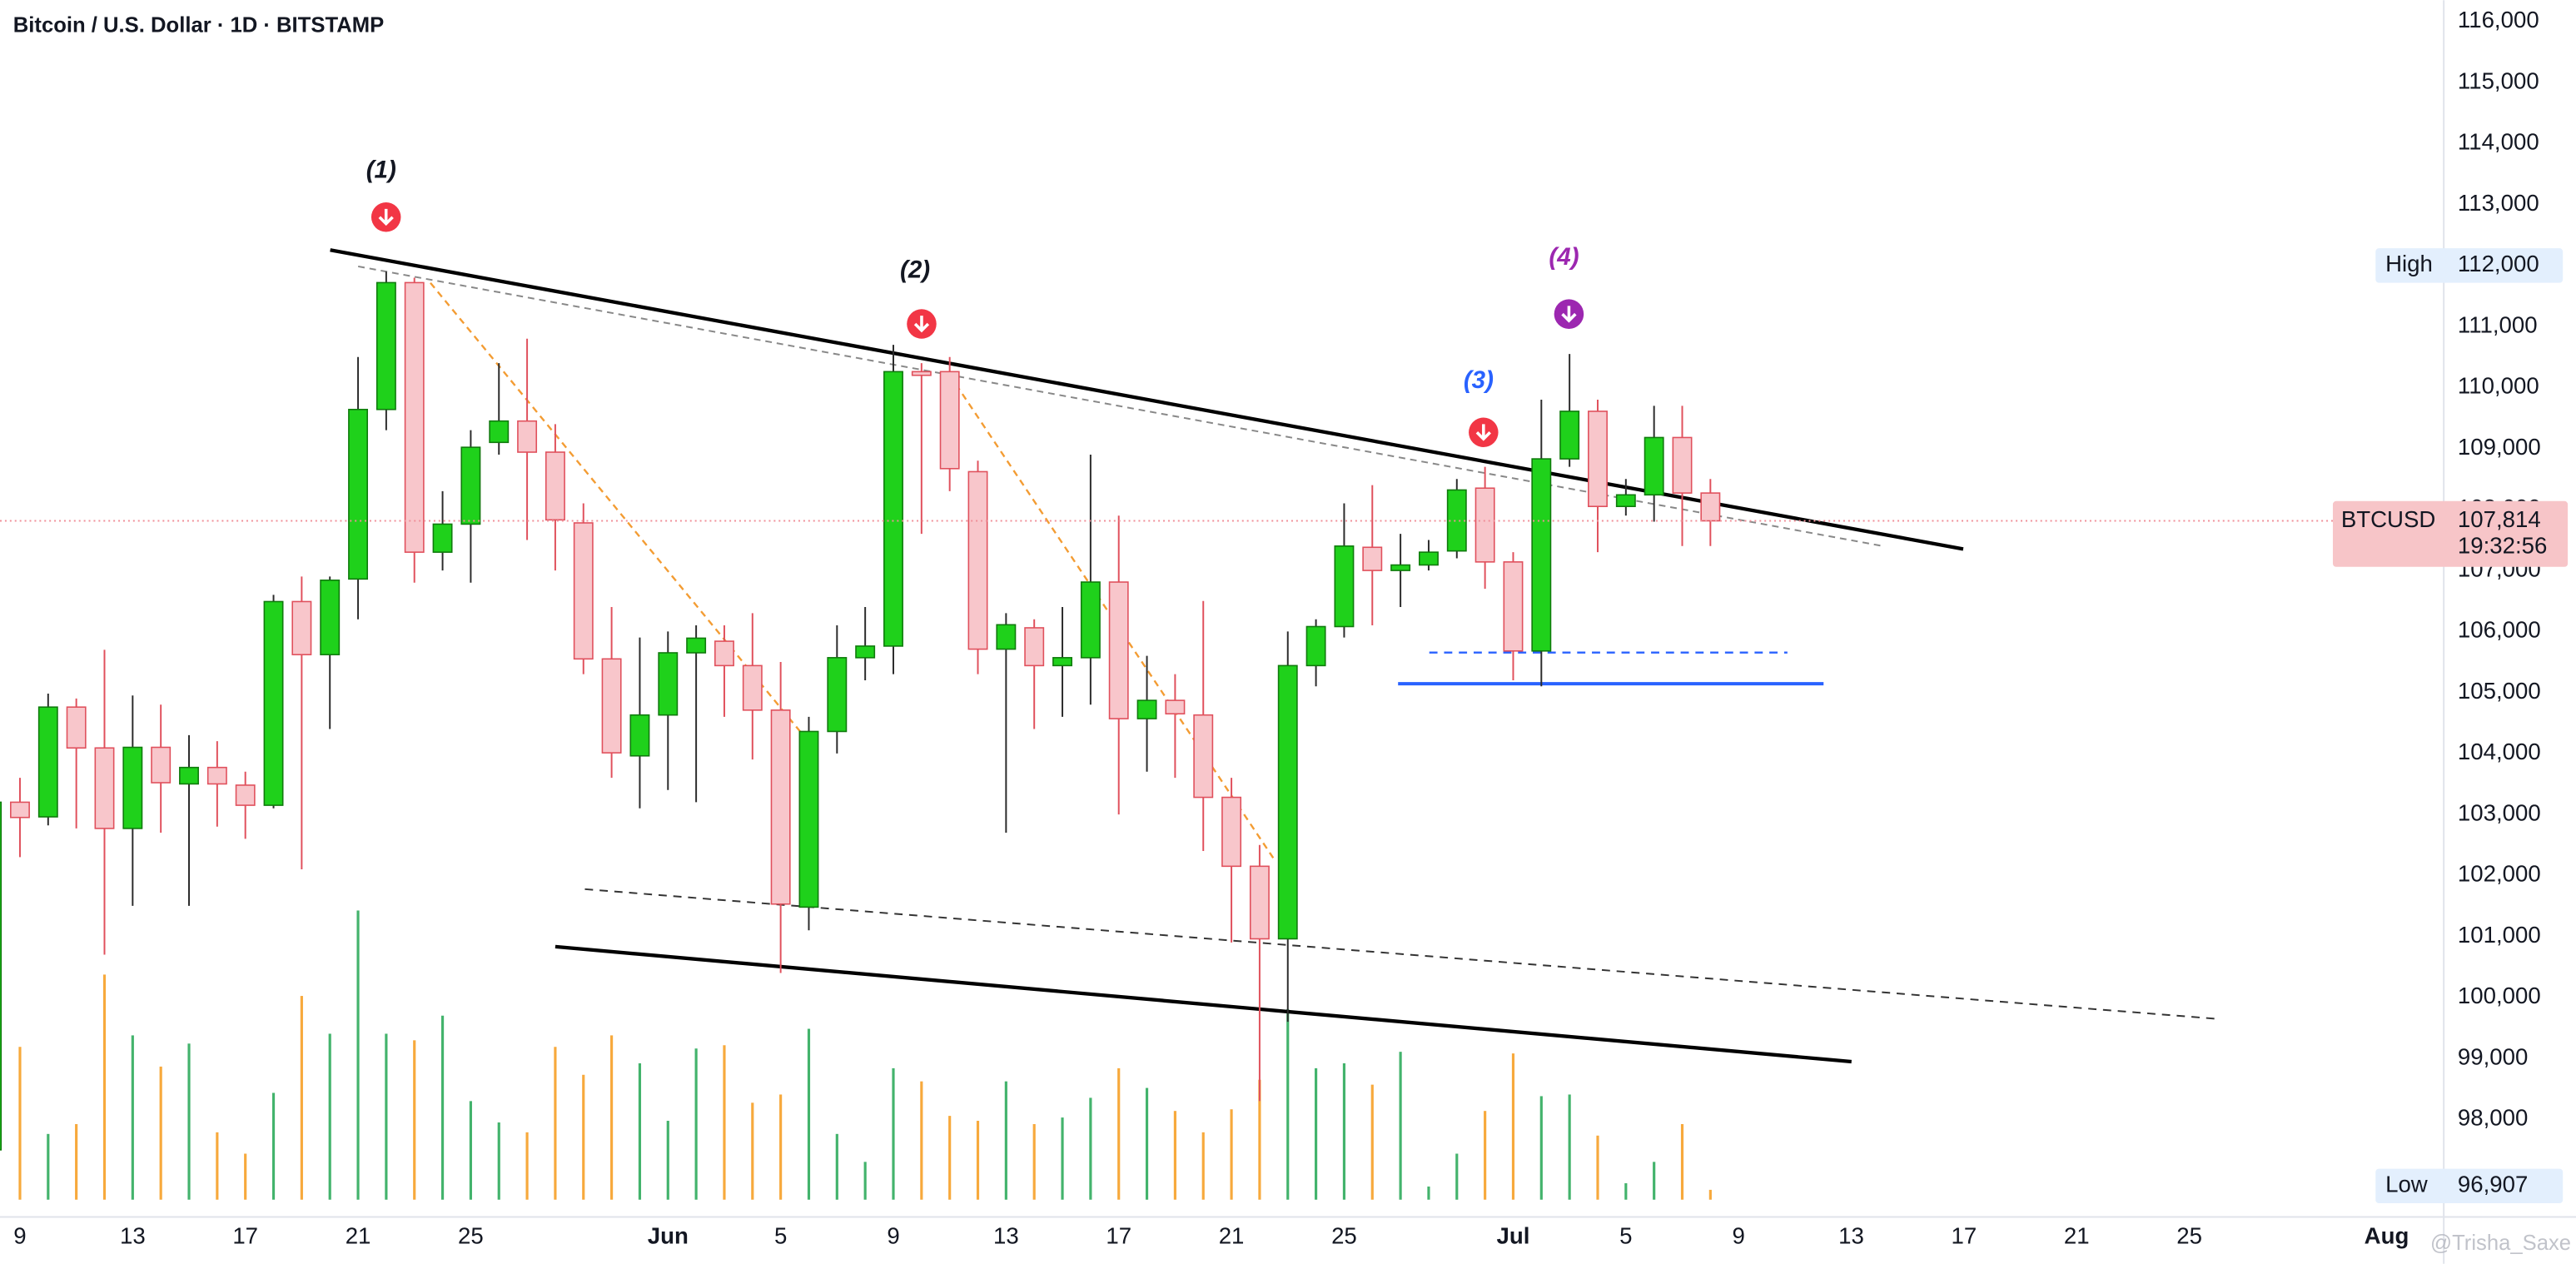  Describe the element at coordinates (915, 270) in the screenshot. I see `wave-label: (2)` at that location.